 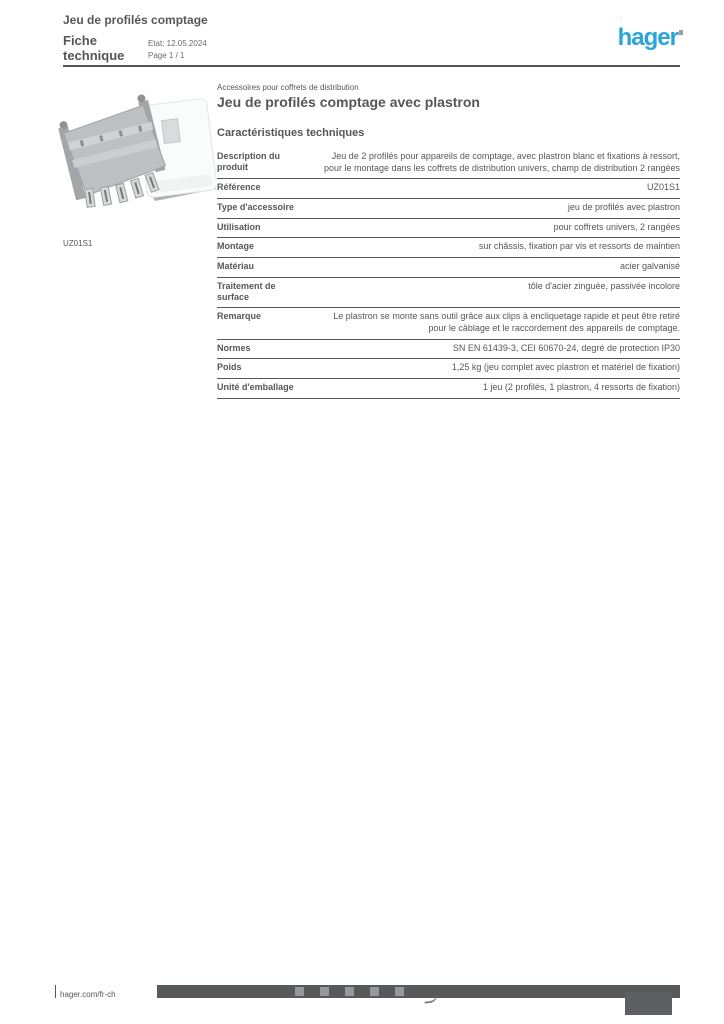 I want to click on document-page-count: Page 1 / 1, so click(x=166, y=55).